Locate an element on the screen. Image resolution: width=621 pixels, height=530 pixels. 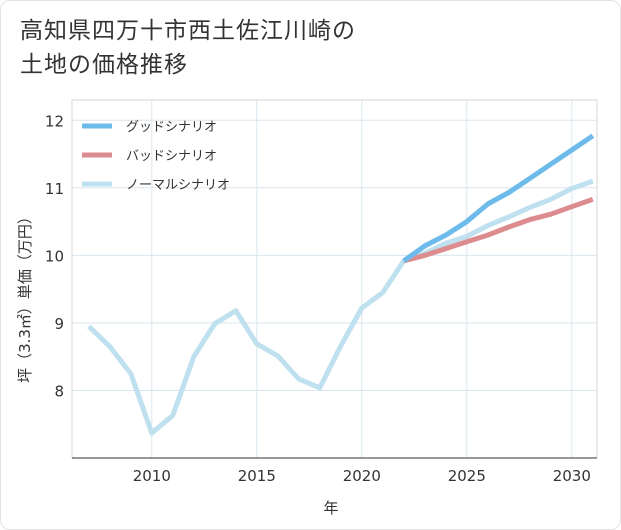
y-axis-label: 坪（3.3㎡）単価（万円） is located at coordinates (25, 296).